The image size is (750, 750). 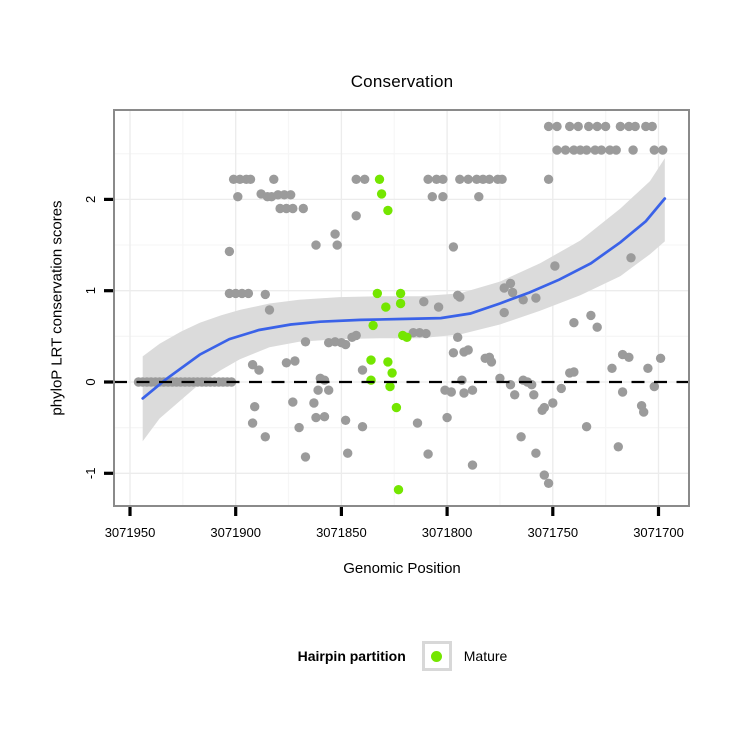 What do you see at coordinates (402, 568) in the screenshot?
I see `x-axis-label: Genomic Position` at bounding box center [402, 568].